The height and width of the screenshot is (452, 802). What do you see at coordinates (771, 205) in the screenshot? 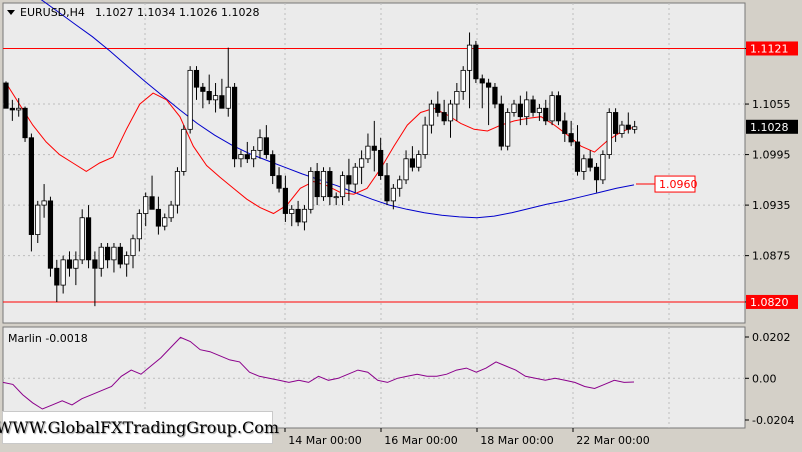
I see `price-tick-label: 1.0935` at bounding box center [771, 205].